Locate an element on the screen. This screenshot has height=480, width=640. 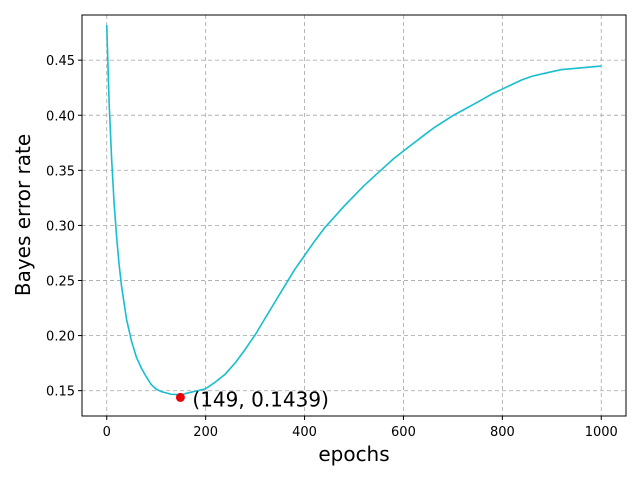
y-tick-label: 0.35 is located at coordinates (60, 171).